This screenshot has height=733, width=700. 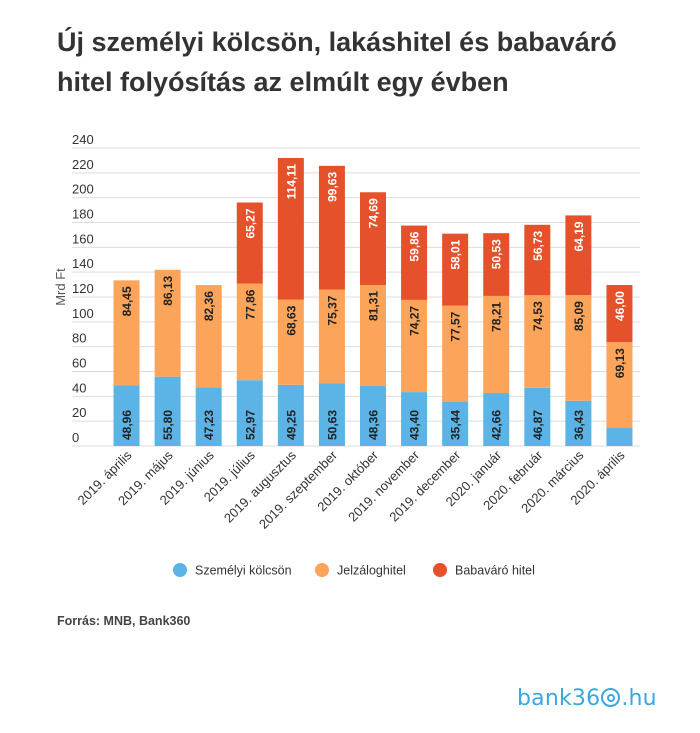 I want to click on data-label: 52,97, so click(x=250, y=425).